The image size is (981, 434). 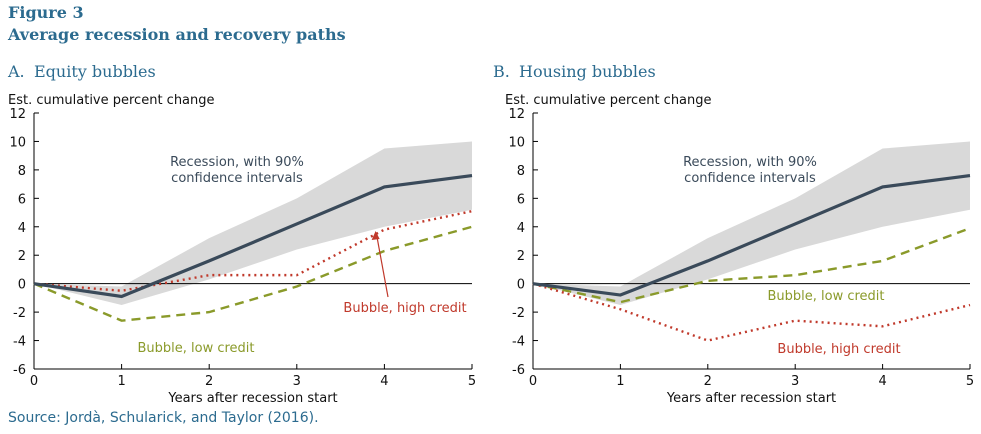 What do you see at coordinates (46, 12) in the screenshot?
I see `figure-label: Figure 3` at bounding box center [46, 12].